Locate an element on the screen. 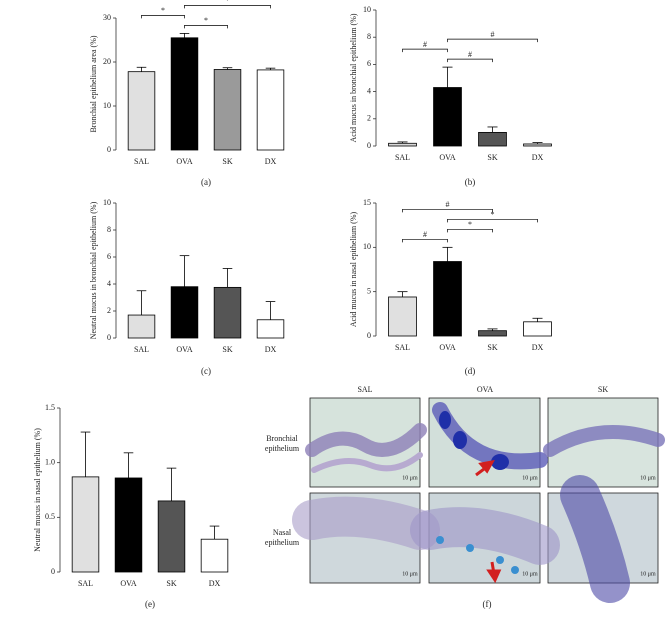 The height and width of the screenshot is (628, 672). panel-label: (a) is located at coordinates (206, 182).